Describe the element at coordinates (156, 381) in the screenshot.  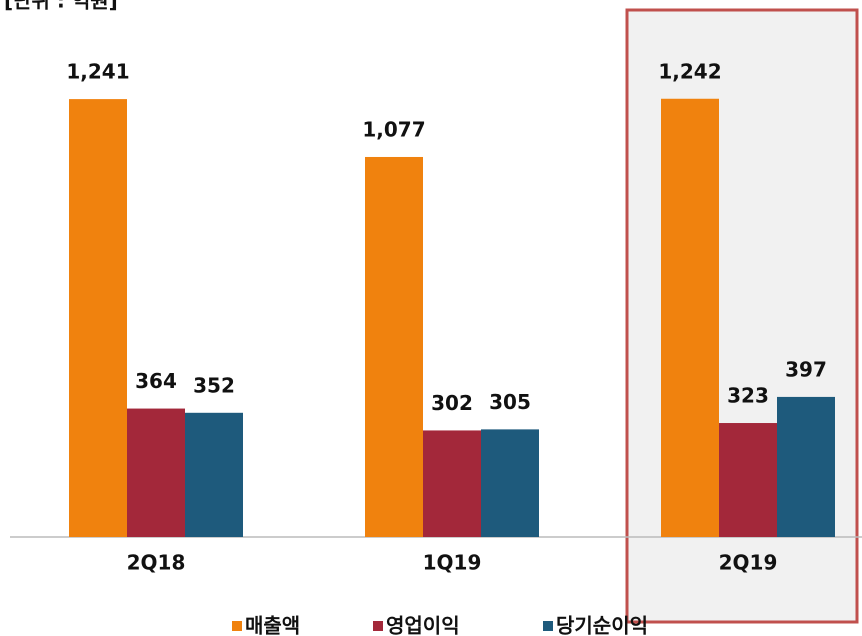
I see `data-label: 364` at that location.